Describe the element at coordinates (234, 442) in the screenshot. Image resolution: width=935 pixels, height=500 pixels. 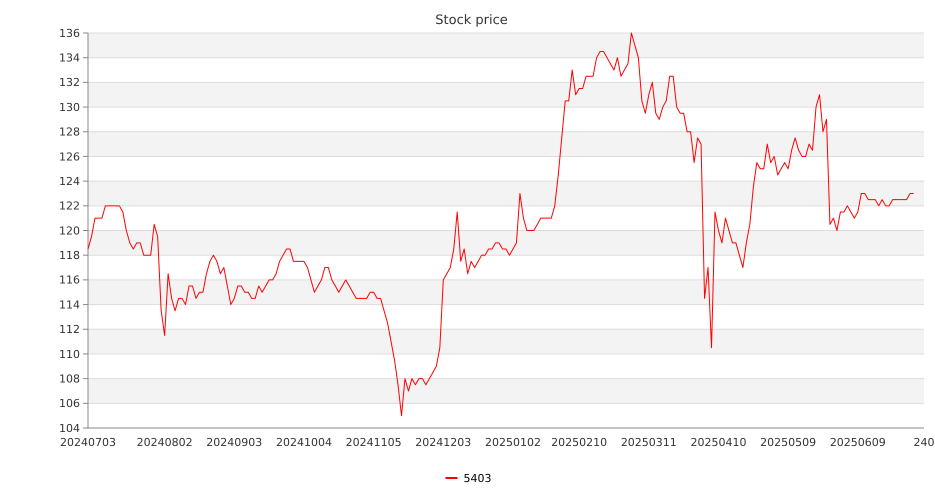
I see `x-tick-label: 20240903` at that location.